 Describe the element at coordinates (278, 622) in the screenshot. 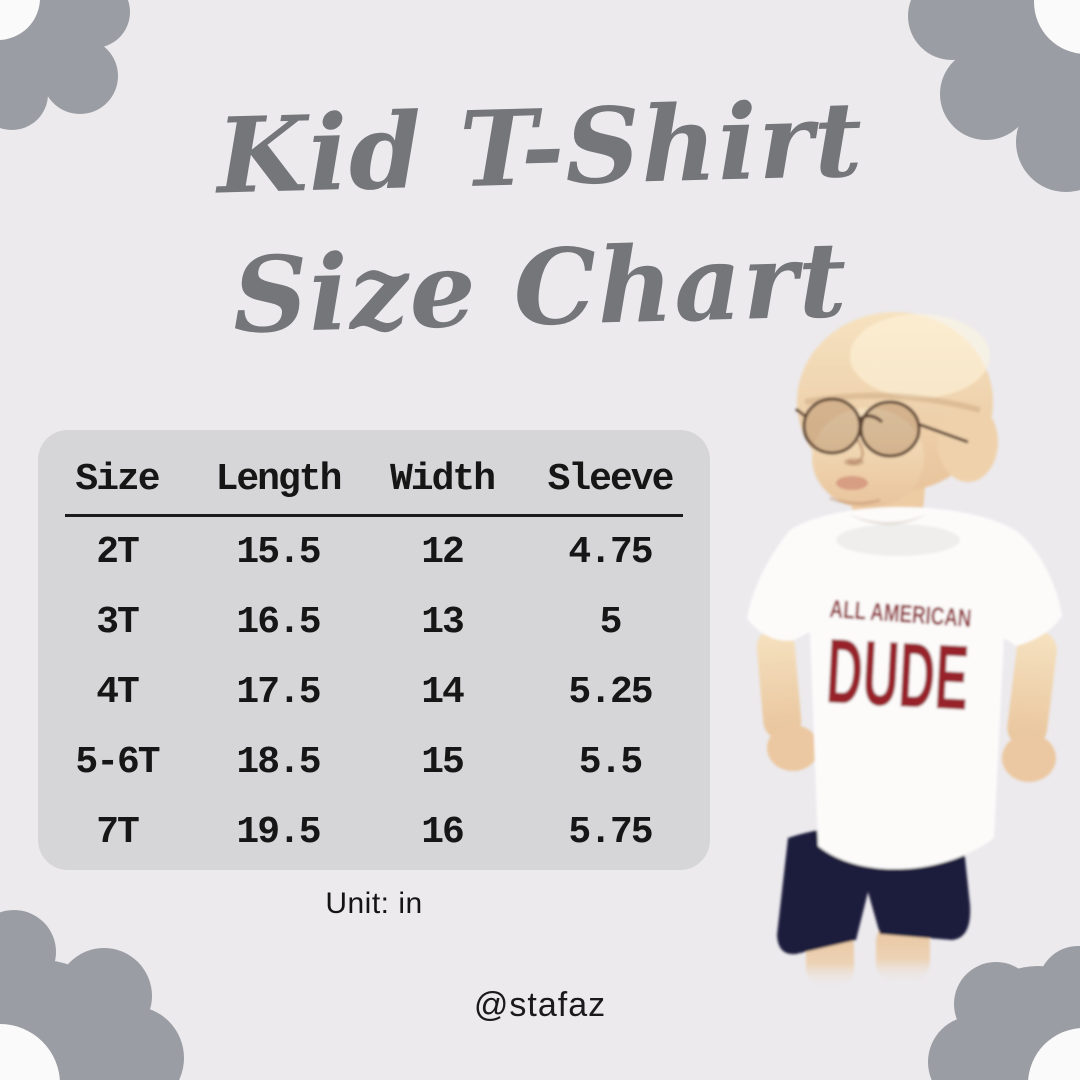

I see `table-cell: 16.5` at that location.